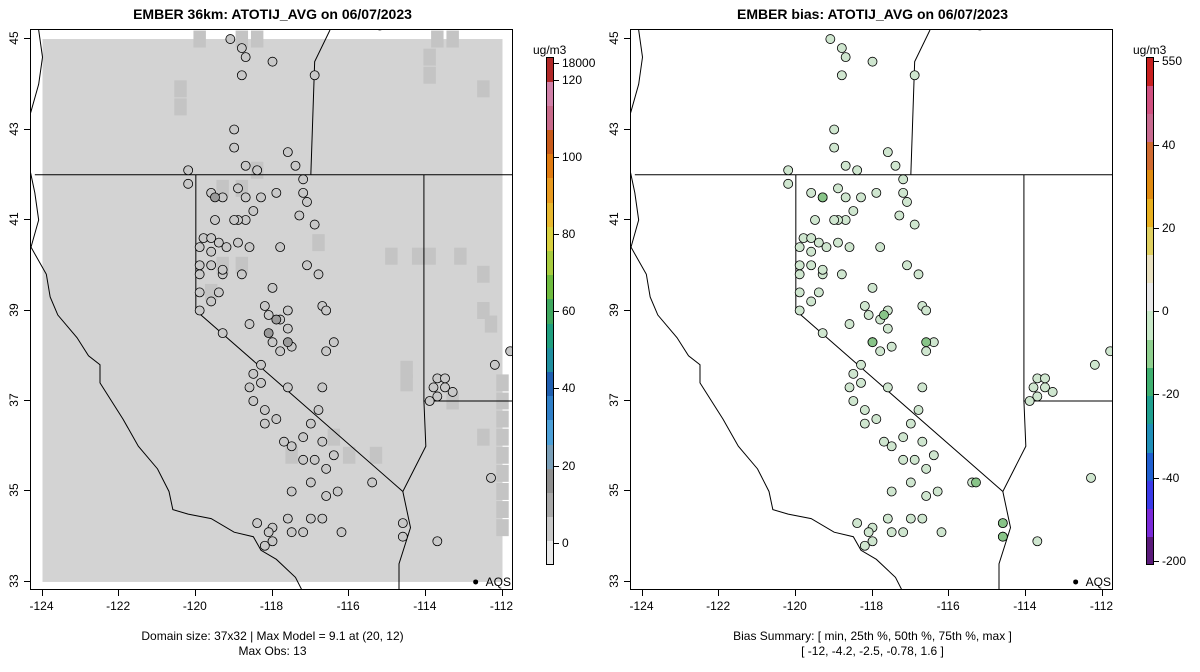 The height and width of the screenshot is (672, 1200). Describe the element at coordinates (1174, 561) in the screenshot. I see `colorbar-label: -200` at that location.